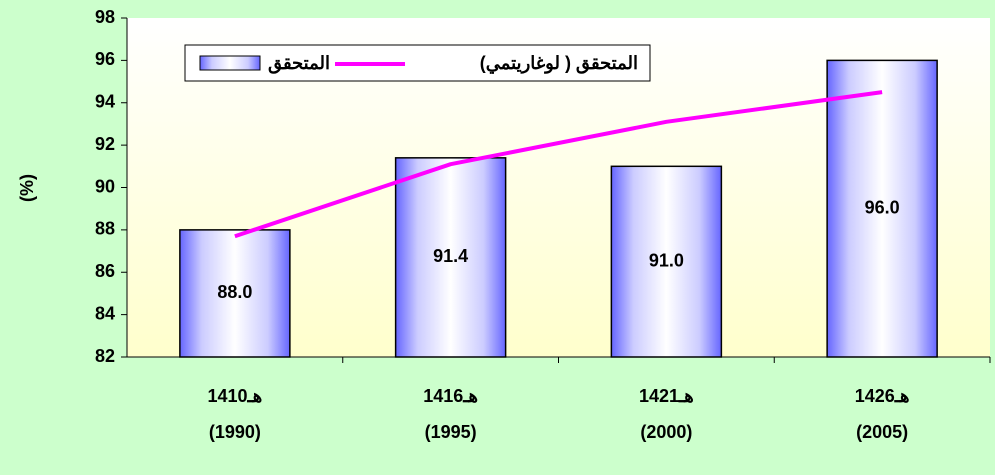 This screenshot has width=995, height=475. I want to click on data-label: 91.0, so click(666, 260).